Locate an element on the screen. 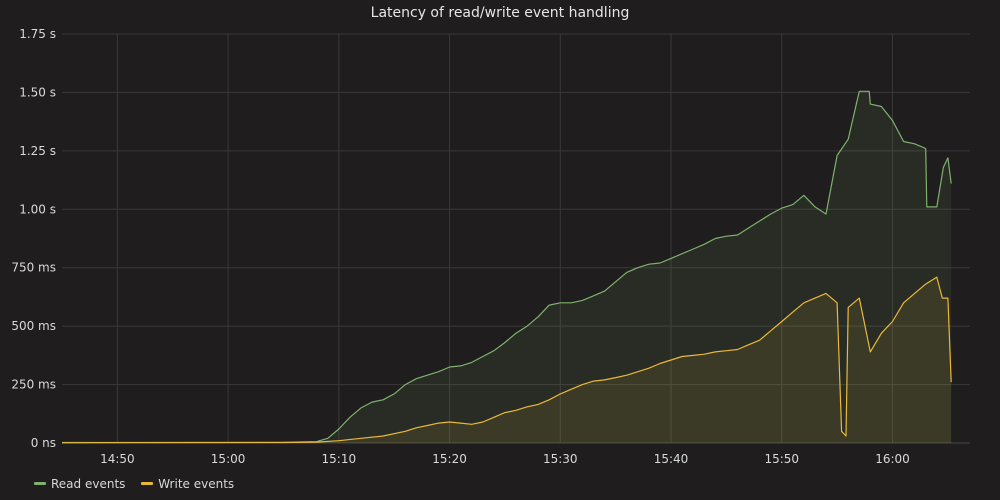  legend-item-write: Write events is located at coordinates (187, 484).